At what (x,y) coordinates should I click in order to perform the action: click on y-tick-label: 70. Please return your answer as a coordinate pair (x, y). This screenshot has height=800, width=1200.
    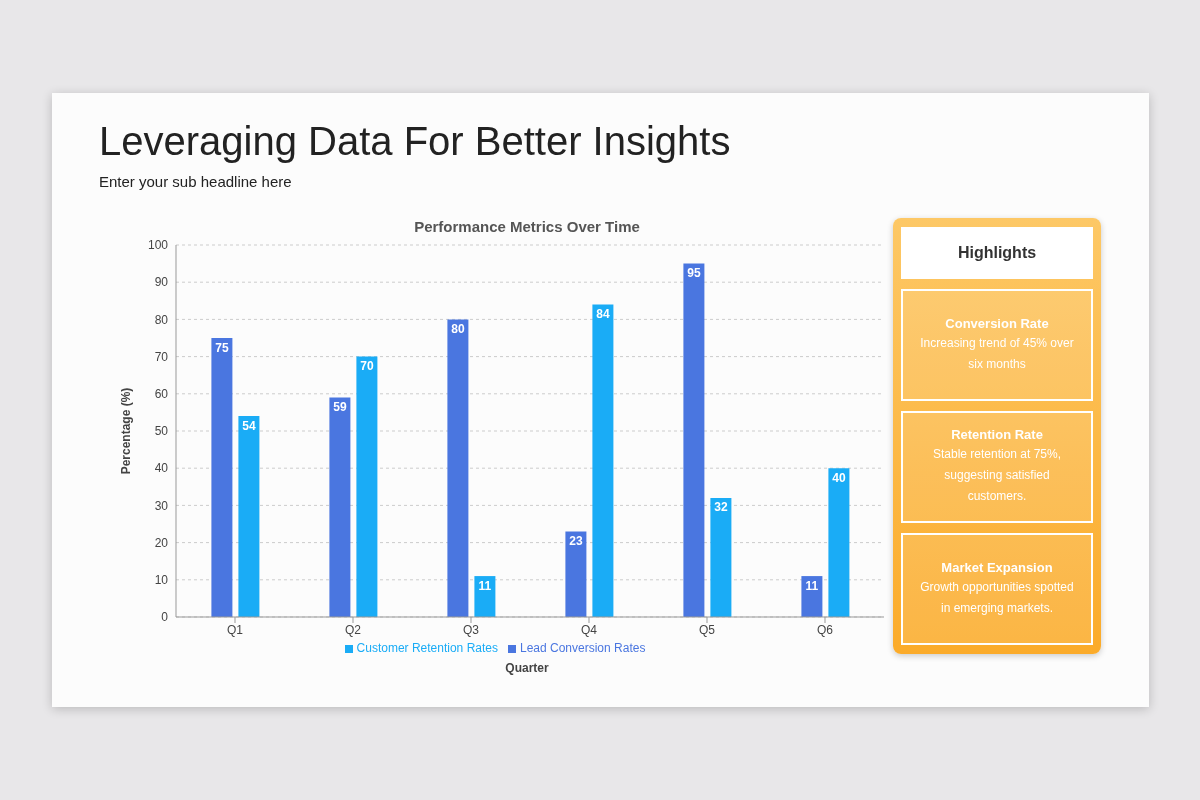
    Looking at the image, I should click on (161, 356).